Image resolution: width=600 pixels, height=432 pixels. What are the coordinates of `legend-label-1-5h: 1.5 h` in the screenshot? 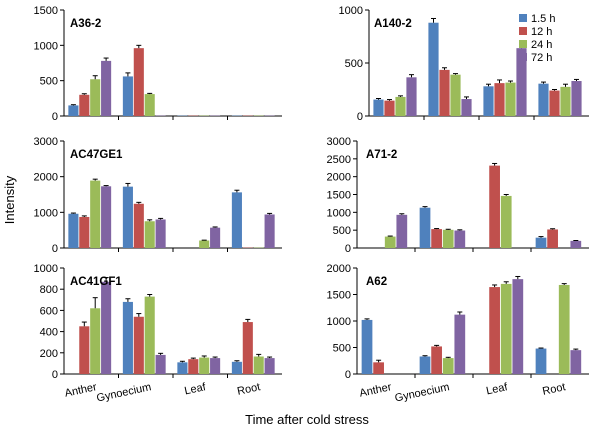 It's located at (543, 19).